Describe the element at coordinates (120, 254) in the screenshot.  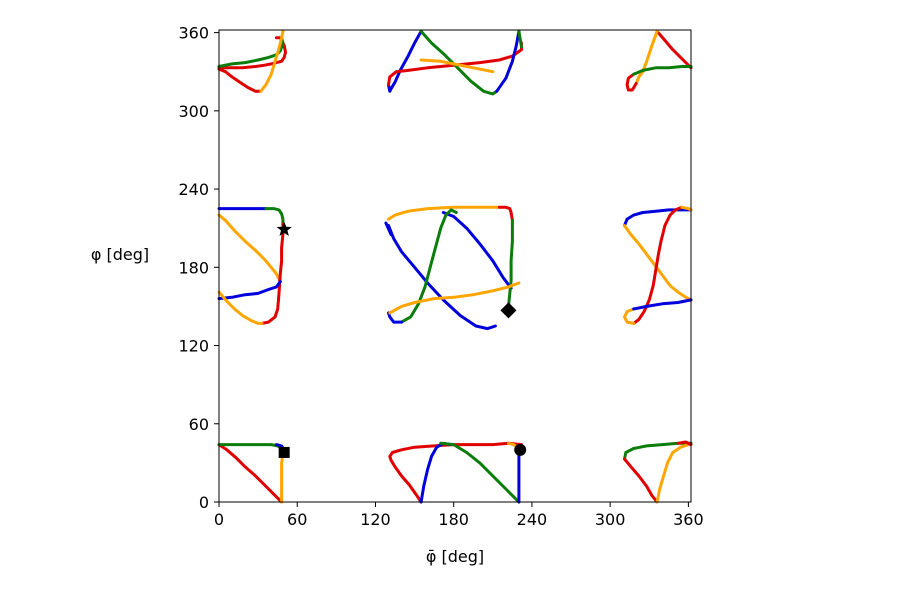
I see `y-axis-label: φ [deg]` at that location.